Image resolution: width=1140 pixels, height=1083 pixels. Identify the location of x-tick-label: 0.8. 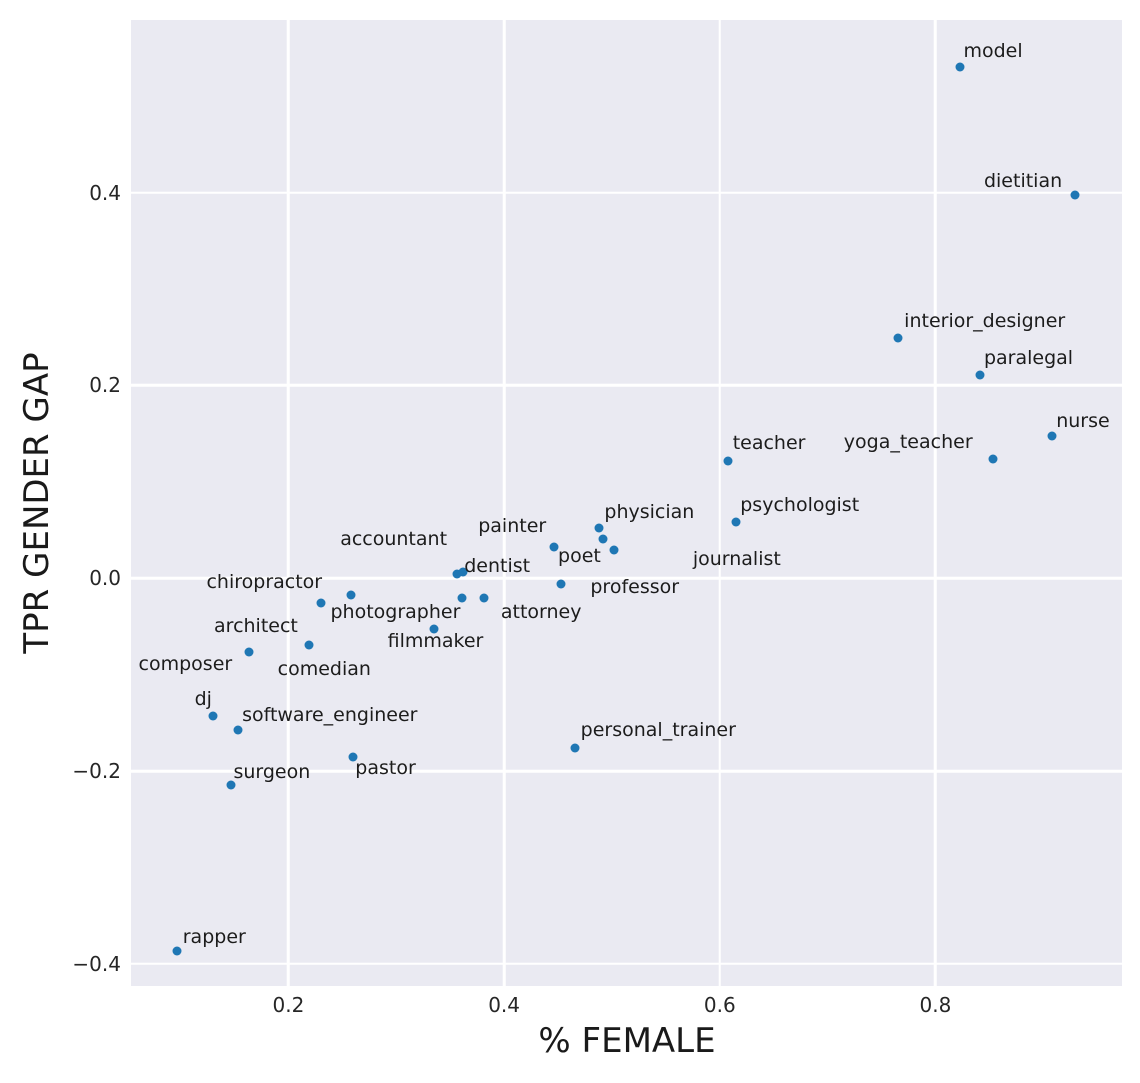
(935, 1005).